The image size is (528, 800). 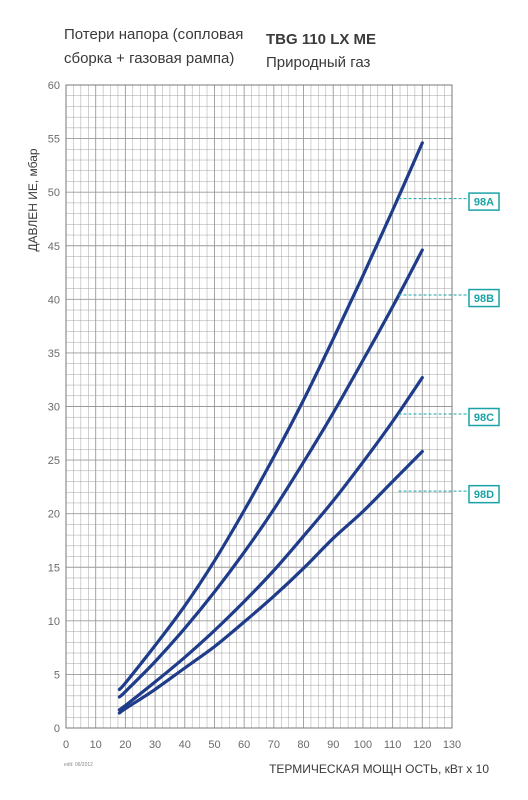 What do you see at coordinates (452, 745) in the screenshot?
I see `x-tick-label: 130` at bounding box center [452, 745].